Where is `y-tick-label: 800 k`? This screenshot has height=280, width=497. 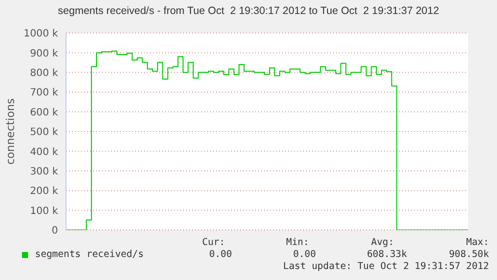 y-tick-label: 800 k is located at coordinates (44, 73).